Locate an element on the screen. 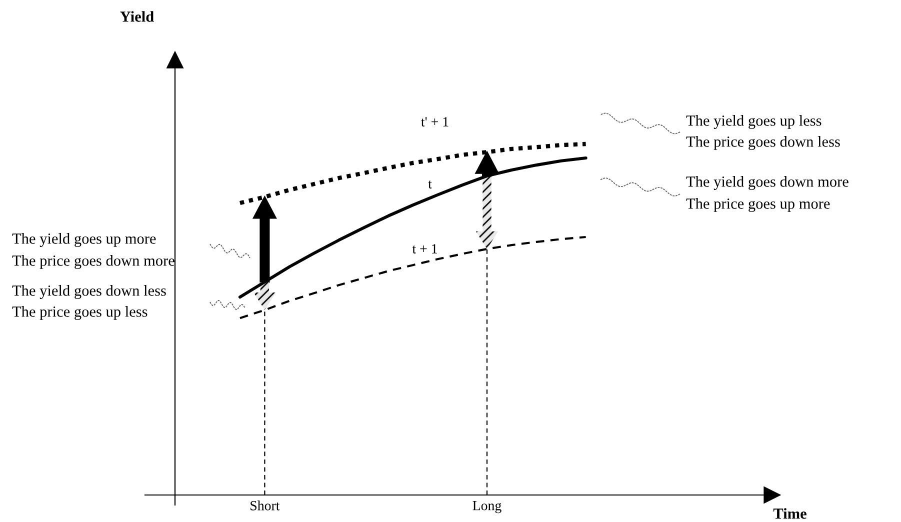 Image resolution: width=901 pixels, height=522 pixels. text: The yield goes up less is located at coordinates (754, 122).